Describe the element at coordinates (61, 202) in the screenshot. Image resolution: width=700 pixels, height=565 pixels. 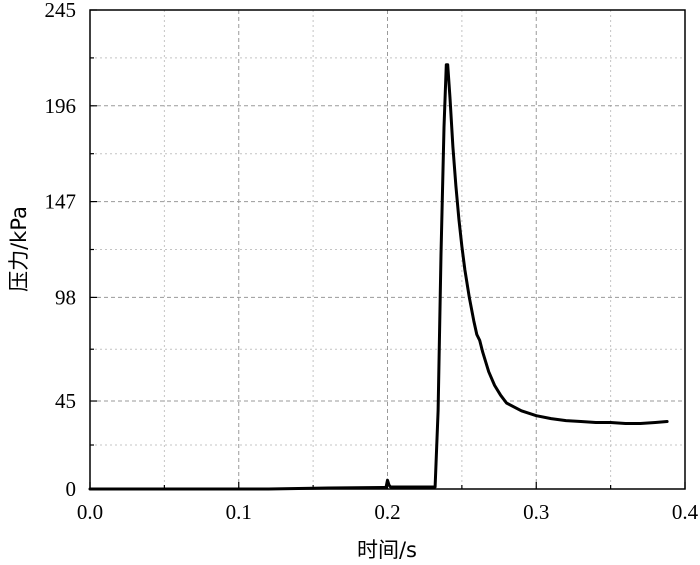
I see `y-tick-label: 147` at that location.